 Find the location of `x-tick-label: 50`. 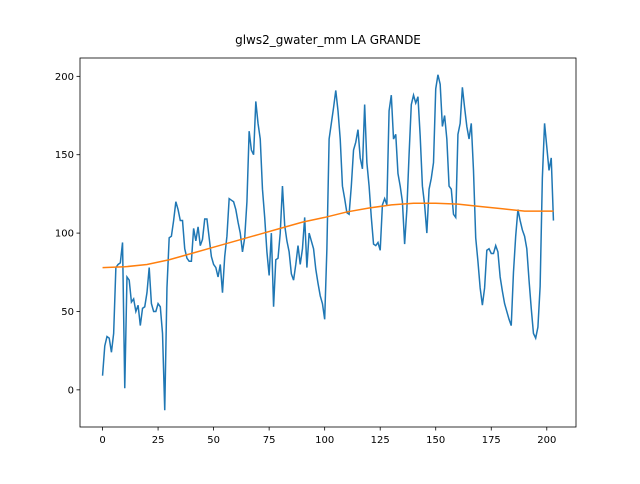

x-tick-label: 50 is located at coordinates (213, 440).